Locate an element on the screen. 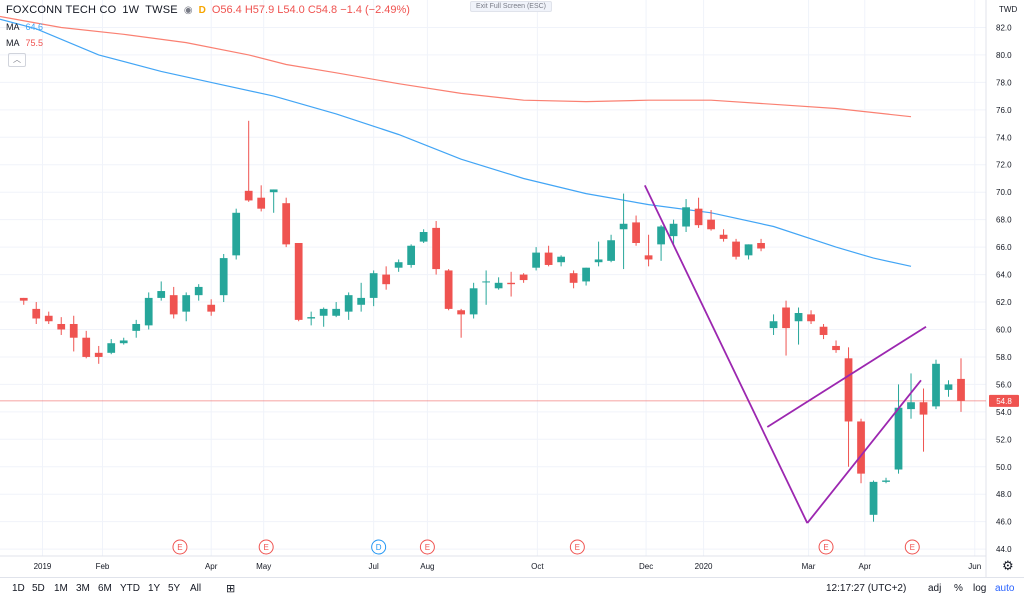 This screenshot has width=1024, height=601. gear-icon: ⚙ is located at coordinates (1008, 565).